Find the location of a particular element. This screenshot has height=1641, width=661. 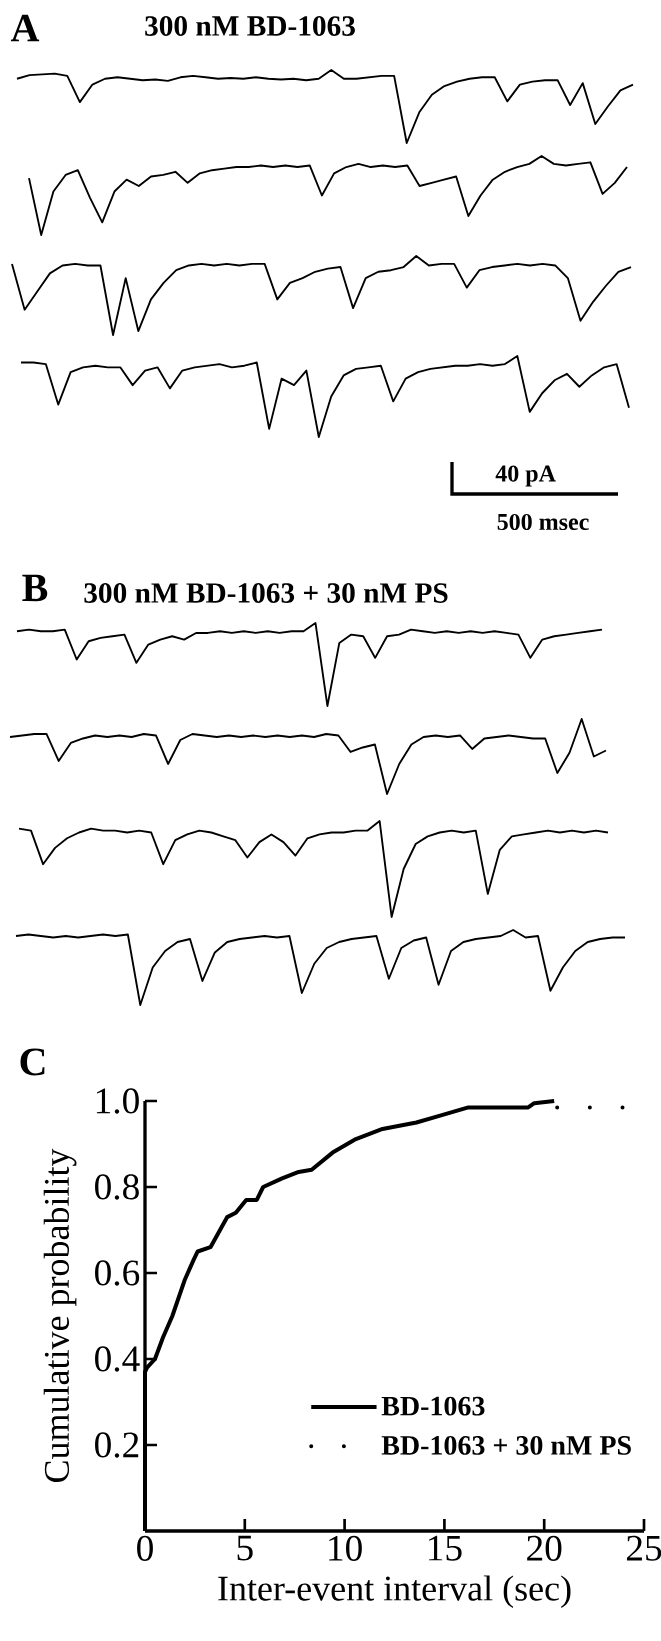

text: 40 pA is located at coordinates (525, 476).